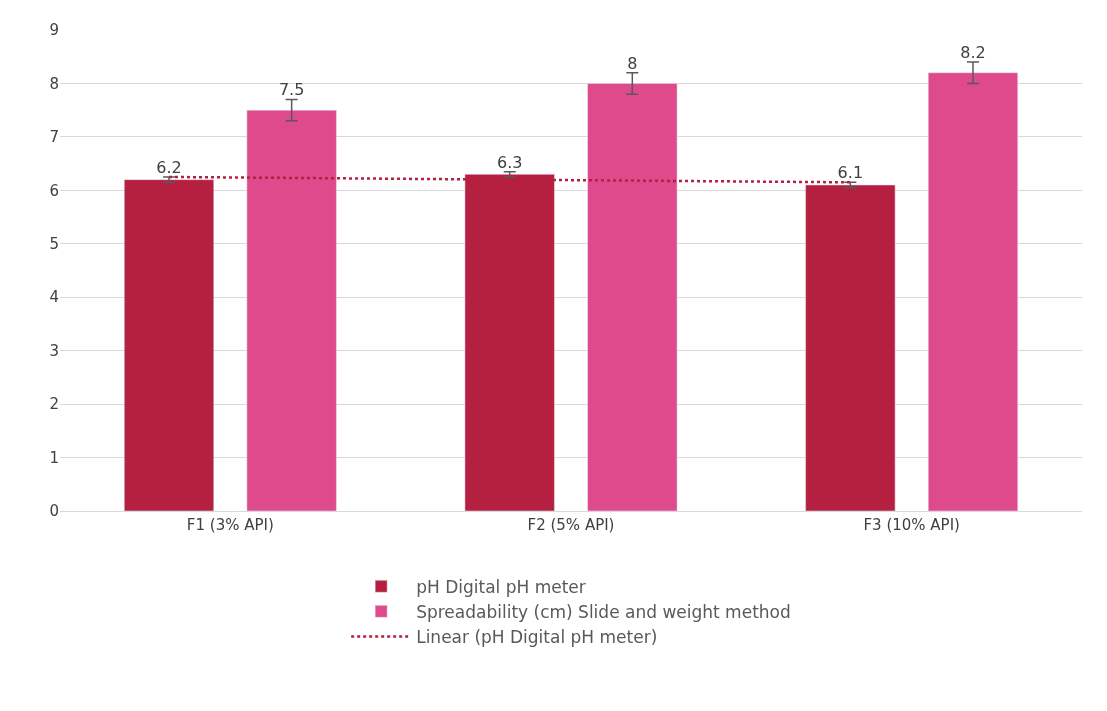 The image size is (1107, 711). What do you see at coordinates (54, 404) in the screenshot?
I see `y-tick-label: 2` at bounding box center [54, 404].